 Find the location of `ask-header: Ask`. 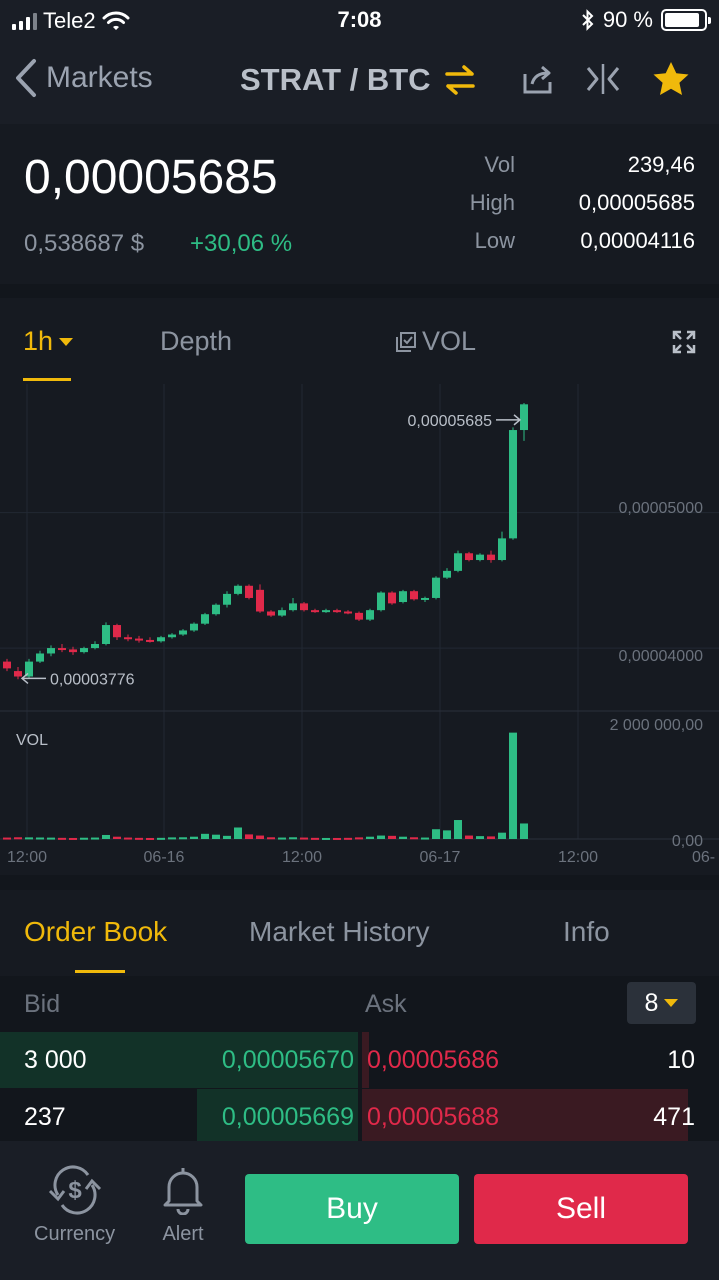

ask-header: Ask is located at coordinates (386, 1004).